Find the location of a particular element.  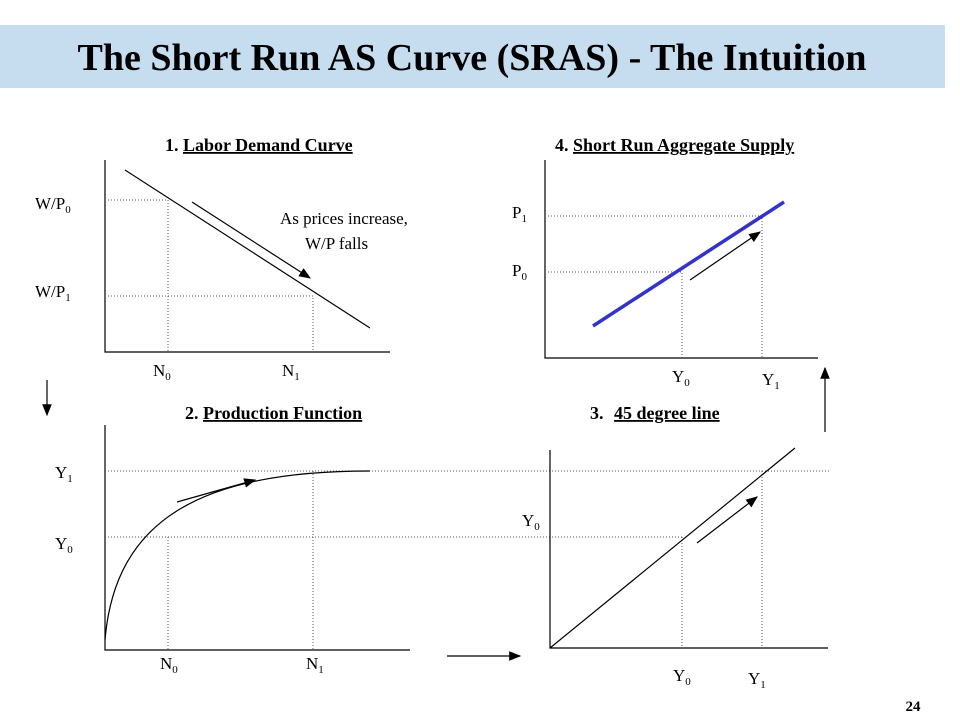

axis-label: P1 is located at coordinates (519, 214).